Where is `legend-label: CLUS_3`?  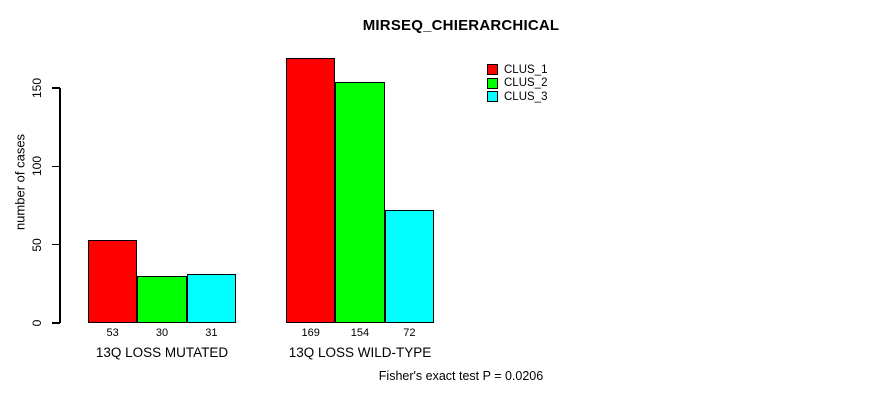 legend-label: CLUS_3 is located at coordinates (526, 96).